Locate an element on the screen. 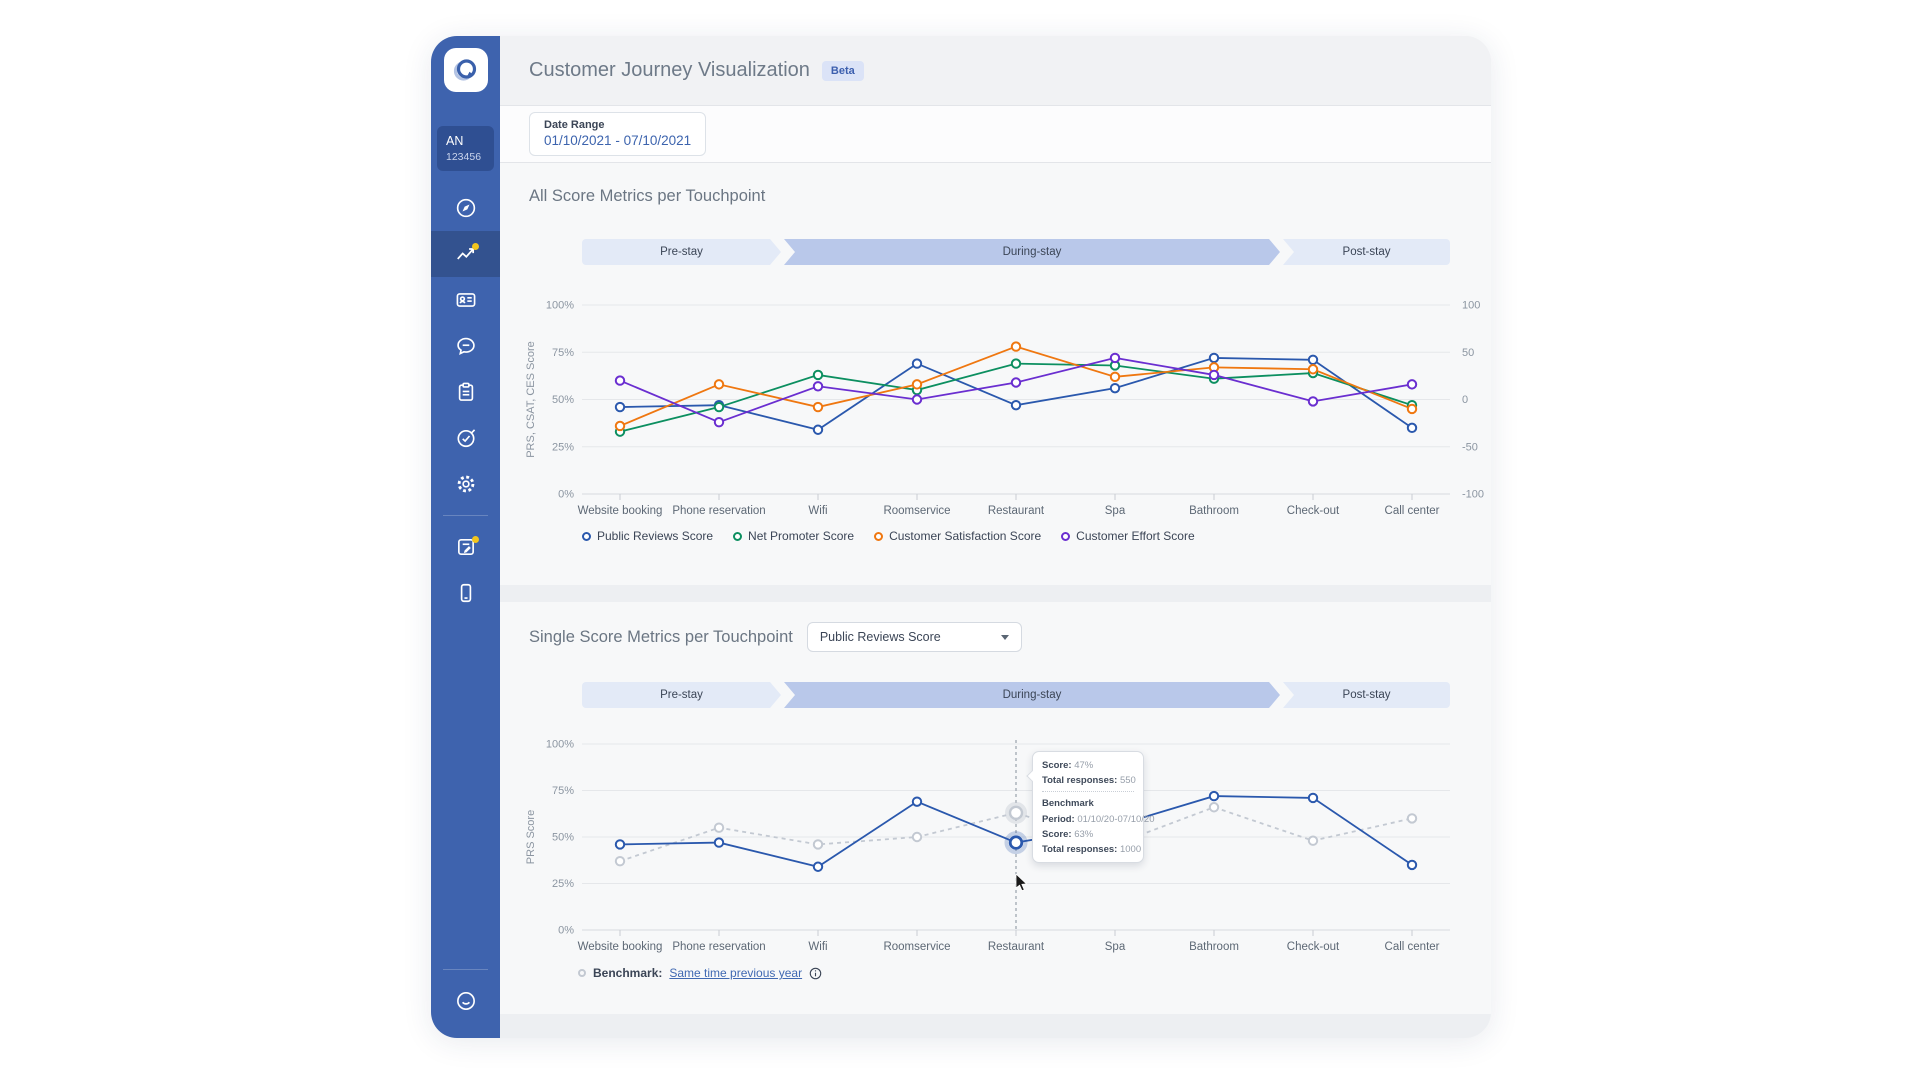 The image size is (1920, 1080). date-range-picker: Date Range 01/10/2021 - 07/10/2021 is located at coordinates (618, 134).